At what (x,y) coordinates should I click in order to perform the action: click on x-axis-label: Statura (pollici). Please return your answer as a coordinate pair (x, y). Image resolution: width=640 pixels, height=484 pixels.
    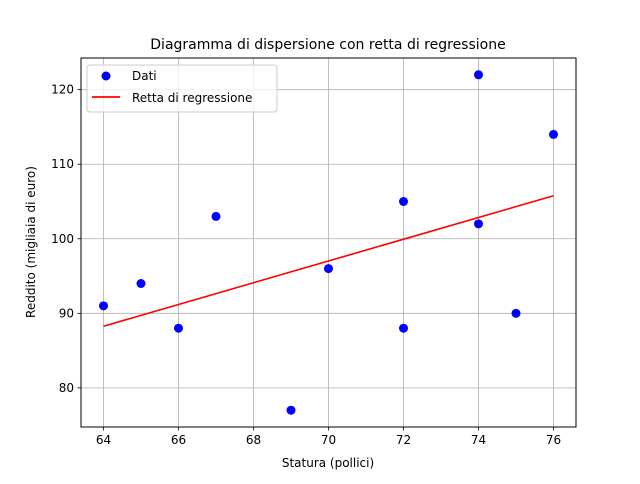
    Looking at the image, I should click on (328, 463).